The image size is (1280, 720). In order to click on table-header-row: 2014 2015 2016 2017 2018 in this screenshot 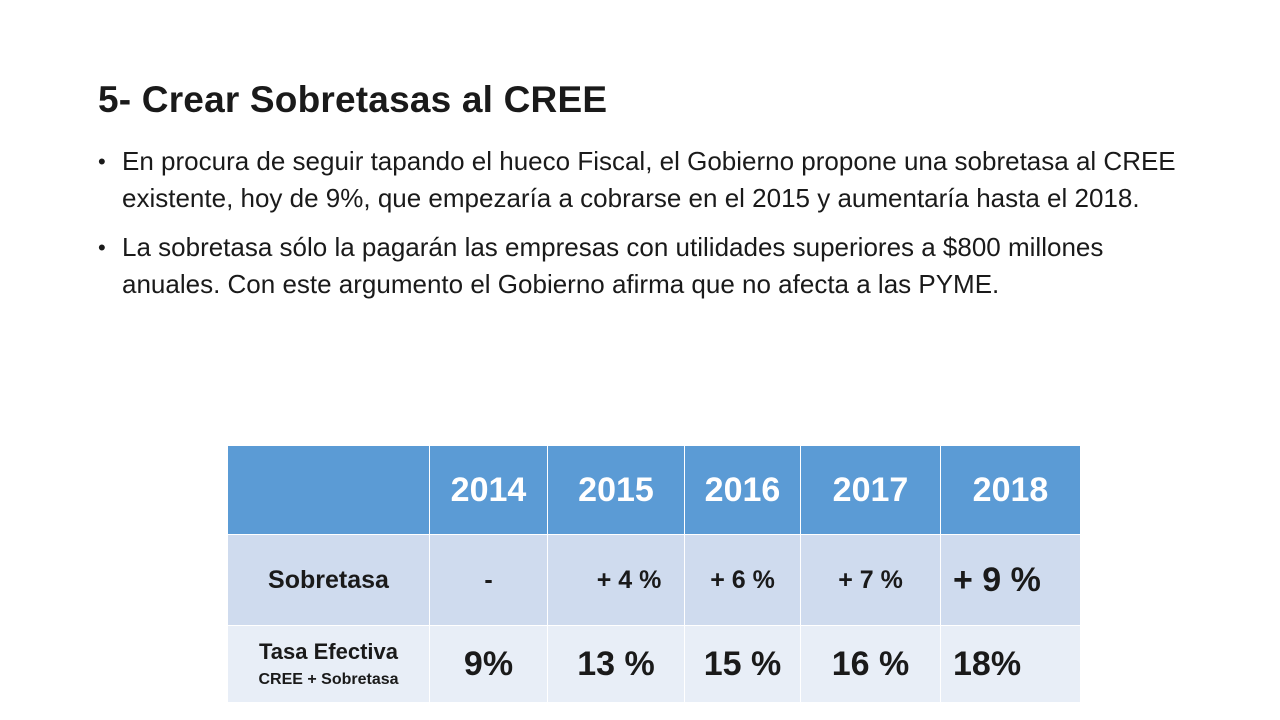, I will do `click(654, 490)`.